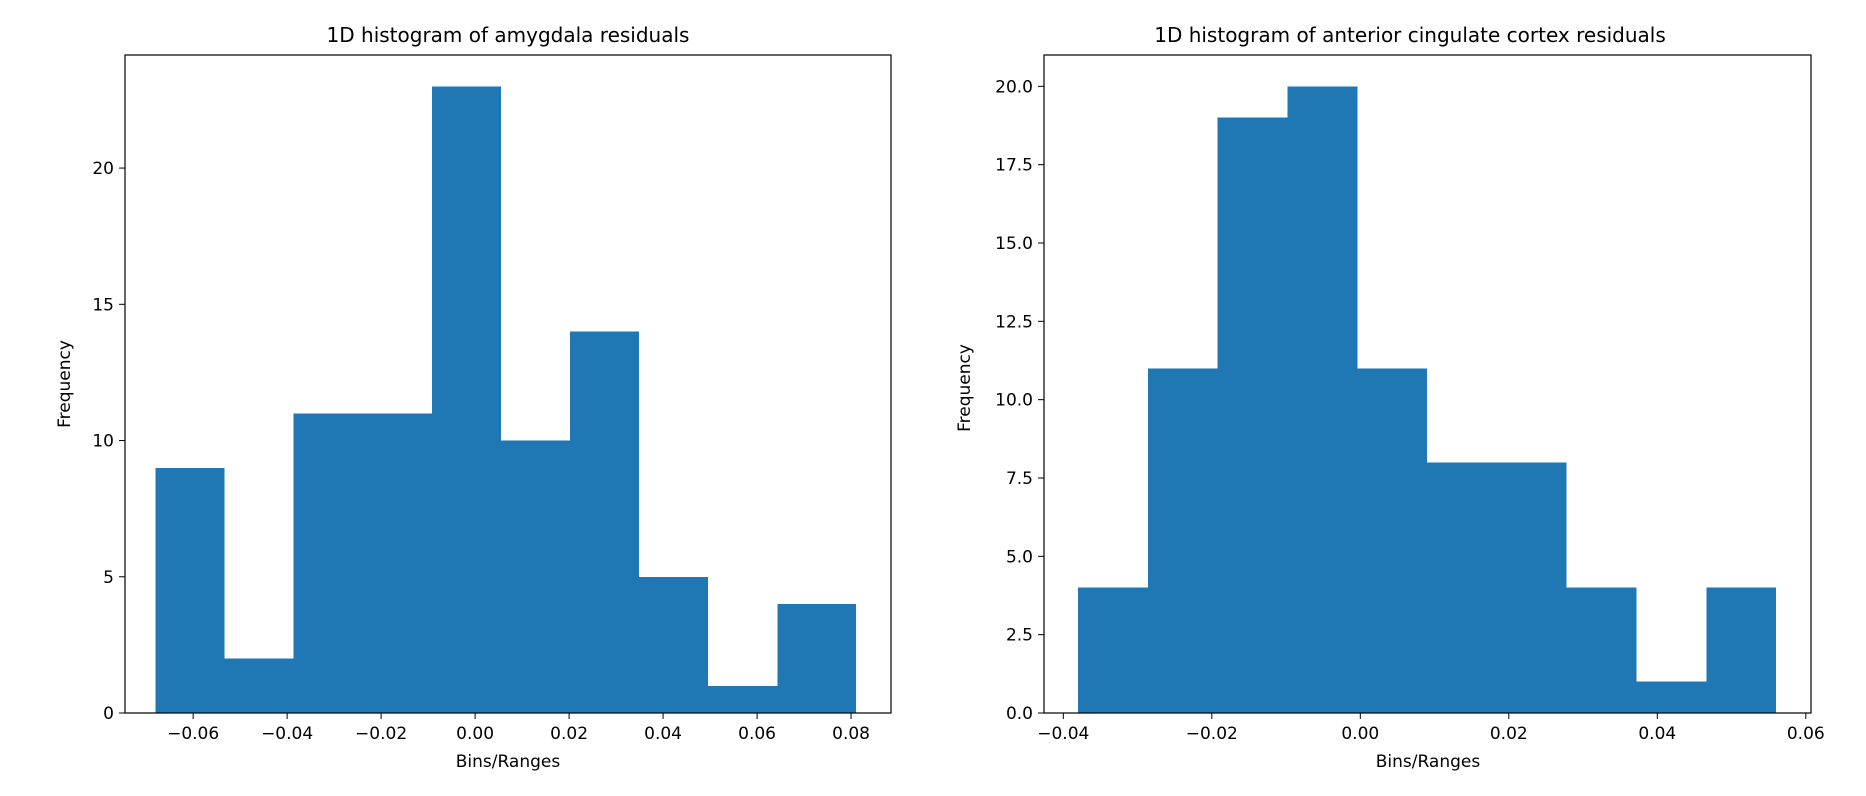 This screenshot has width=1866, height=796. Describe the element at coordinates (1014, 166) in the screenshot. I see `y-tick-label: 17.5` at that location.